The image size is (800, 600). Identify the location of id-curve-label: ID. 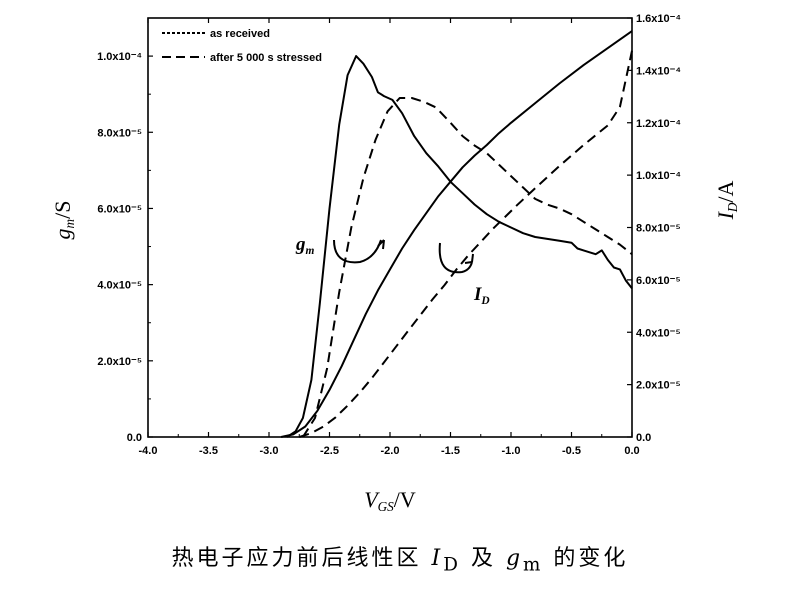
(481, 295).